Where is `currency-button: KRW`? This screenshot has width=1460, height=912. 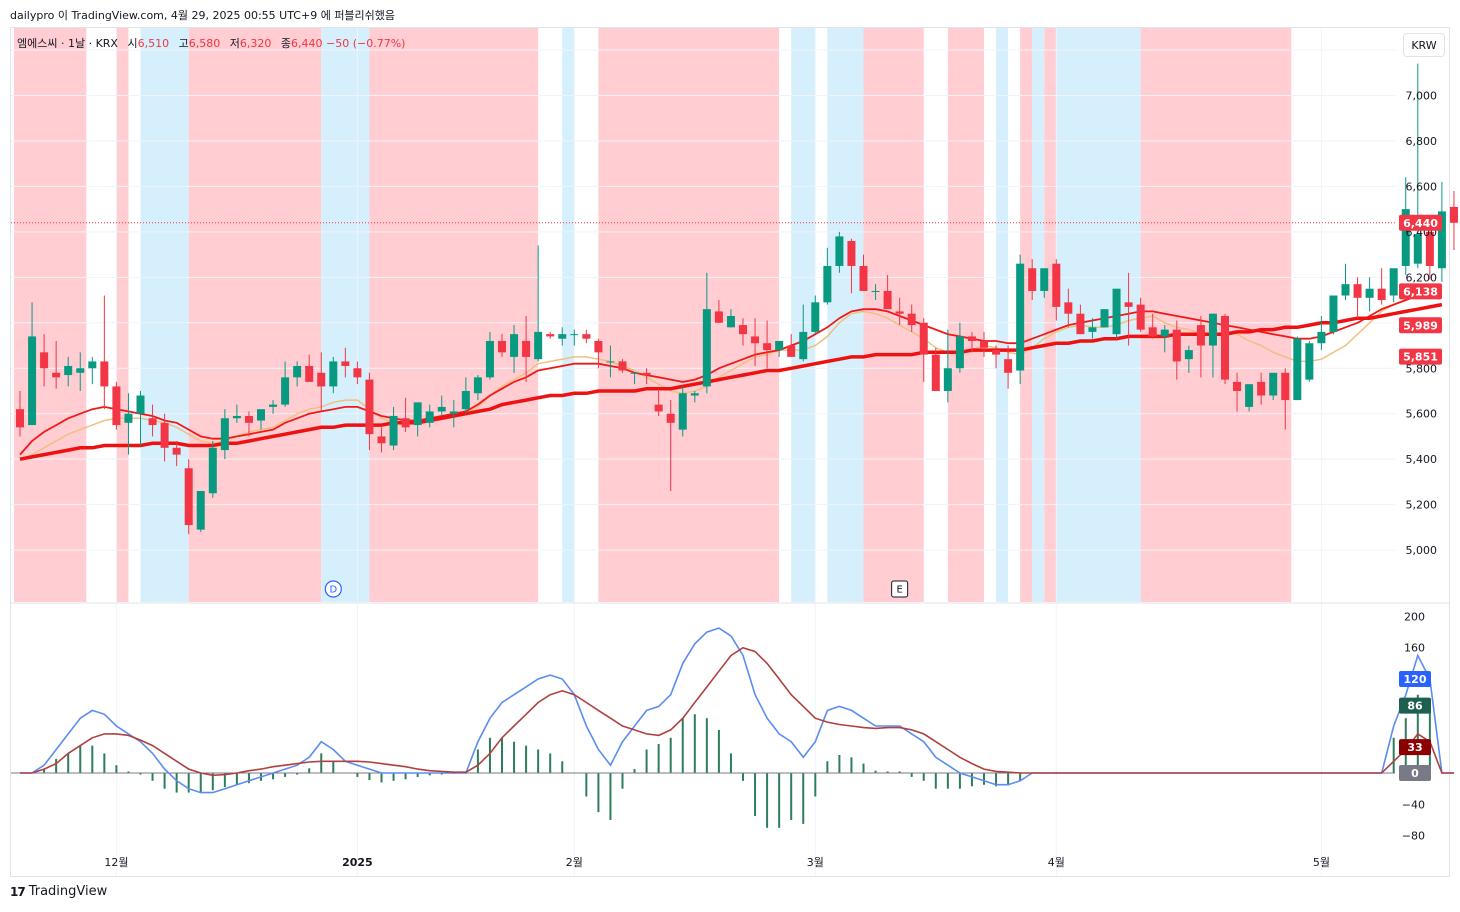 currency-button: KRW is located at coordinates (1424, 45).